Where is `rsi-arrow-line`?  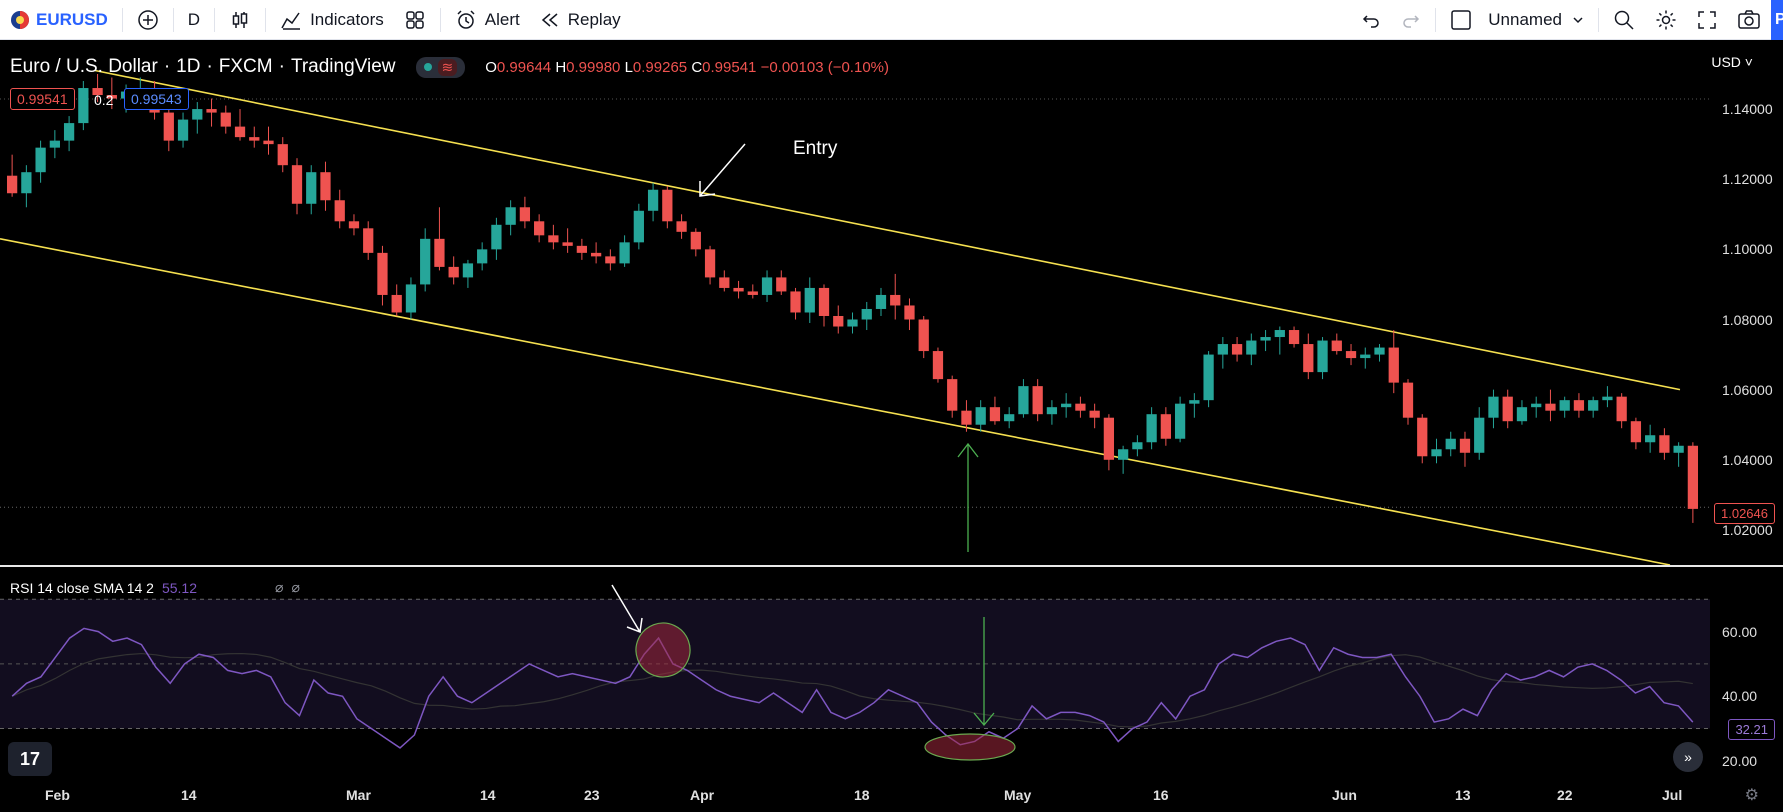
rsi-arrow-line is located at coordinates (626, 608).